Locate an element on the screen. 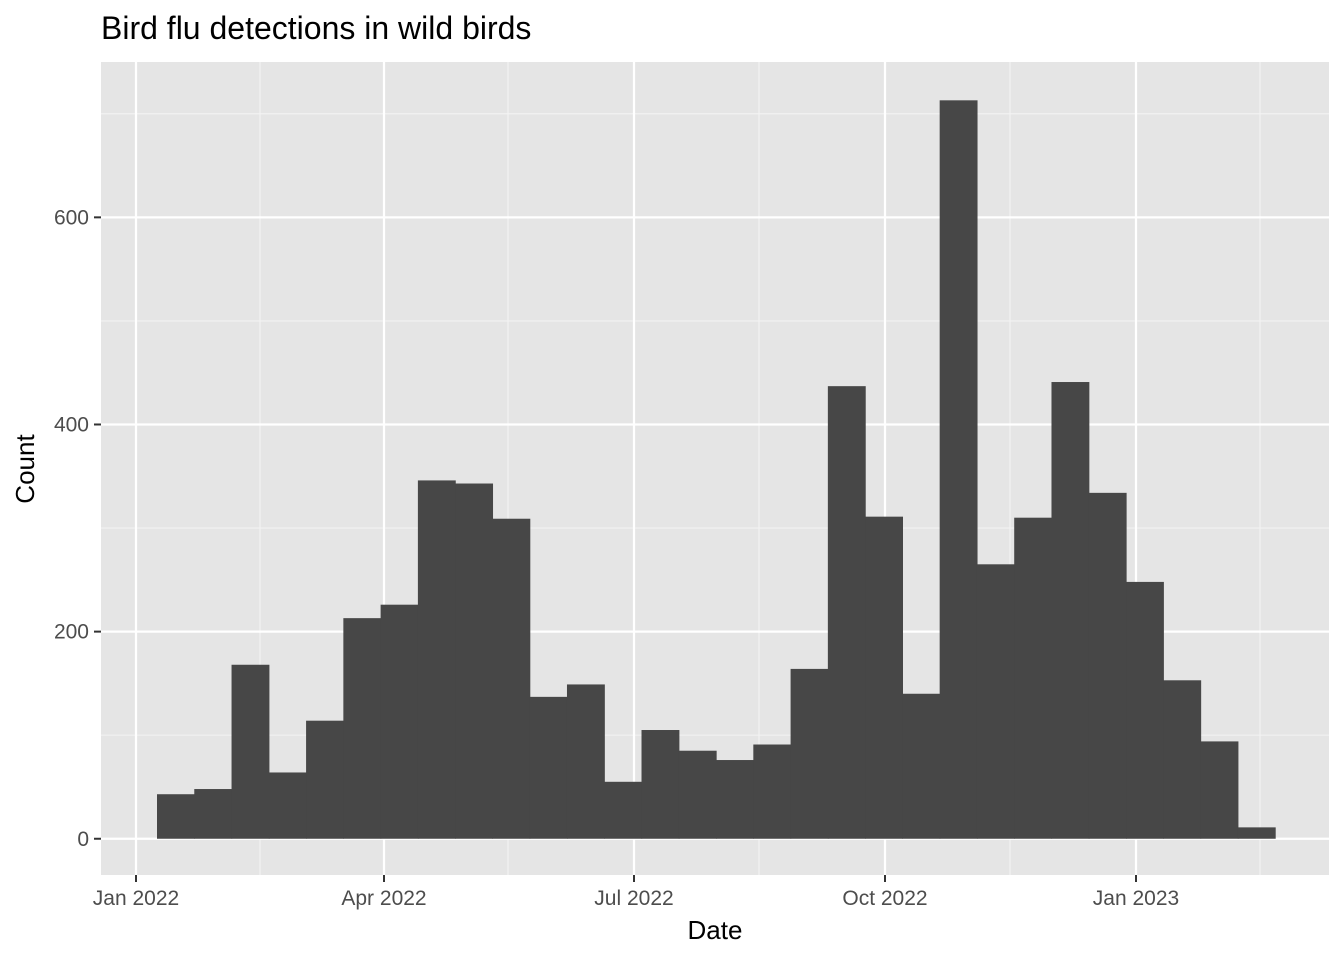 Image resolution: width=1344 pixels, height=960 pixels. y-tick-label: 0 is located at coordinates (83, 839).